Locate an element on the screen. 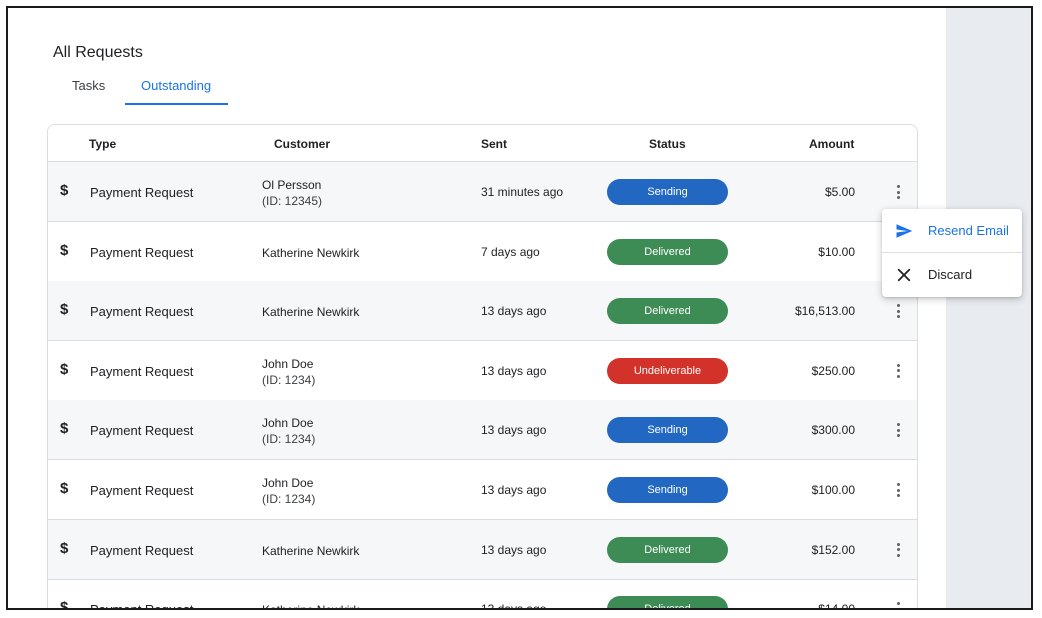 This screenshot has width=1042, height=618. status-badge: Undeliverable is located at coordinates (667, 370).